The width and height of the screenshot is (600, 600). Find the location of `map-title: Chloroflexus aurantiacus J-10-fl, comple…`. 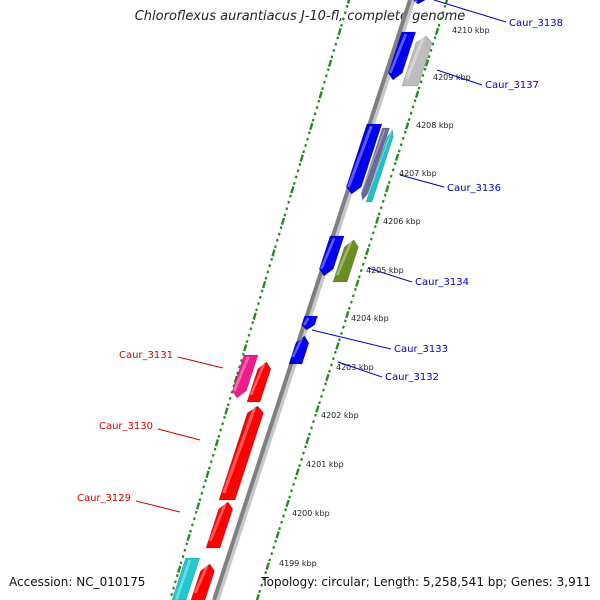

map-title: Chloroflexus aurantiacus J-10-fl, comple… is located at coordinates (300, 16).